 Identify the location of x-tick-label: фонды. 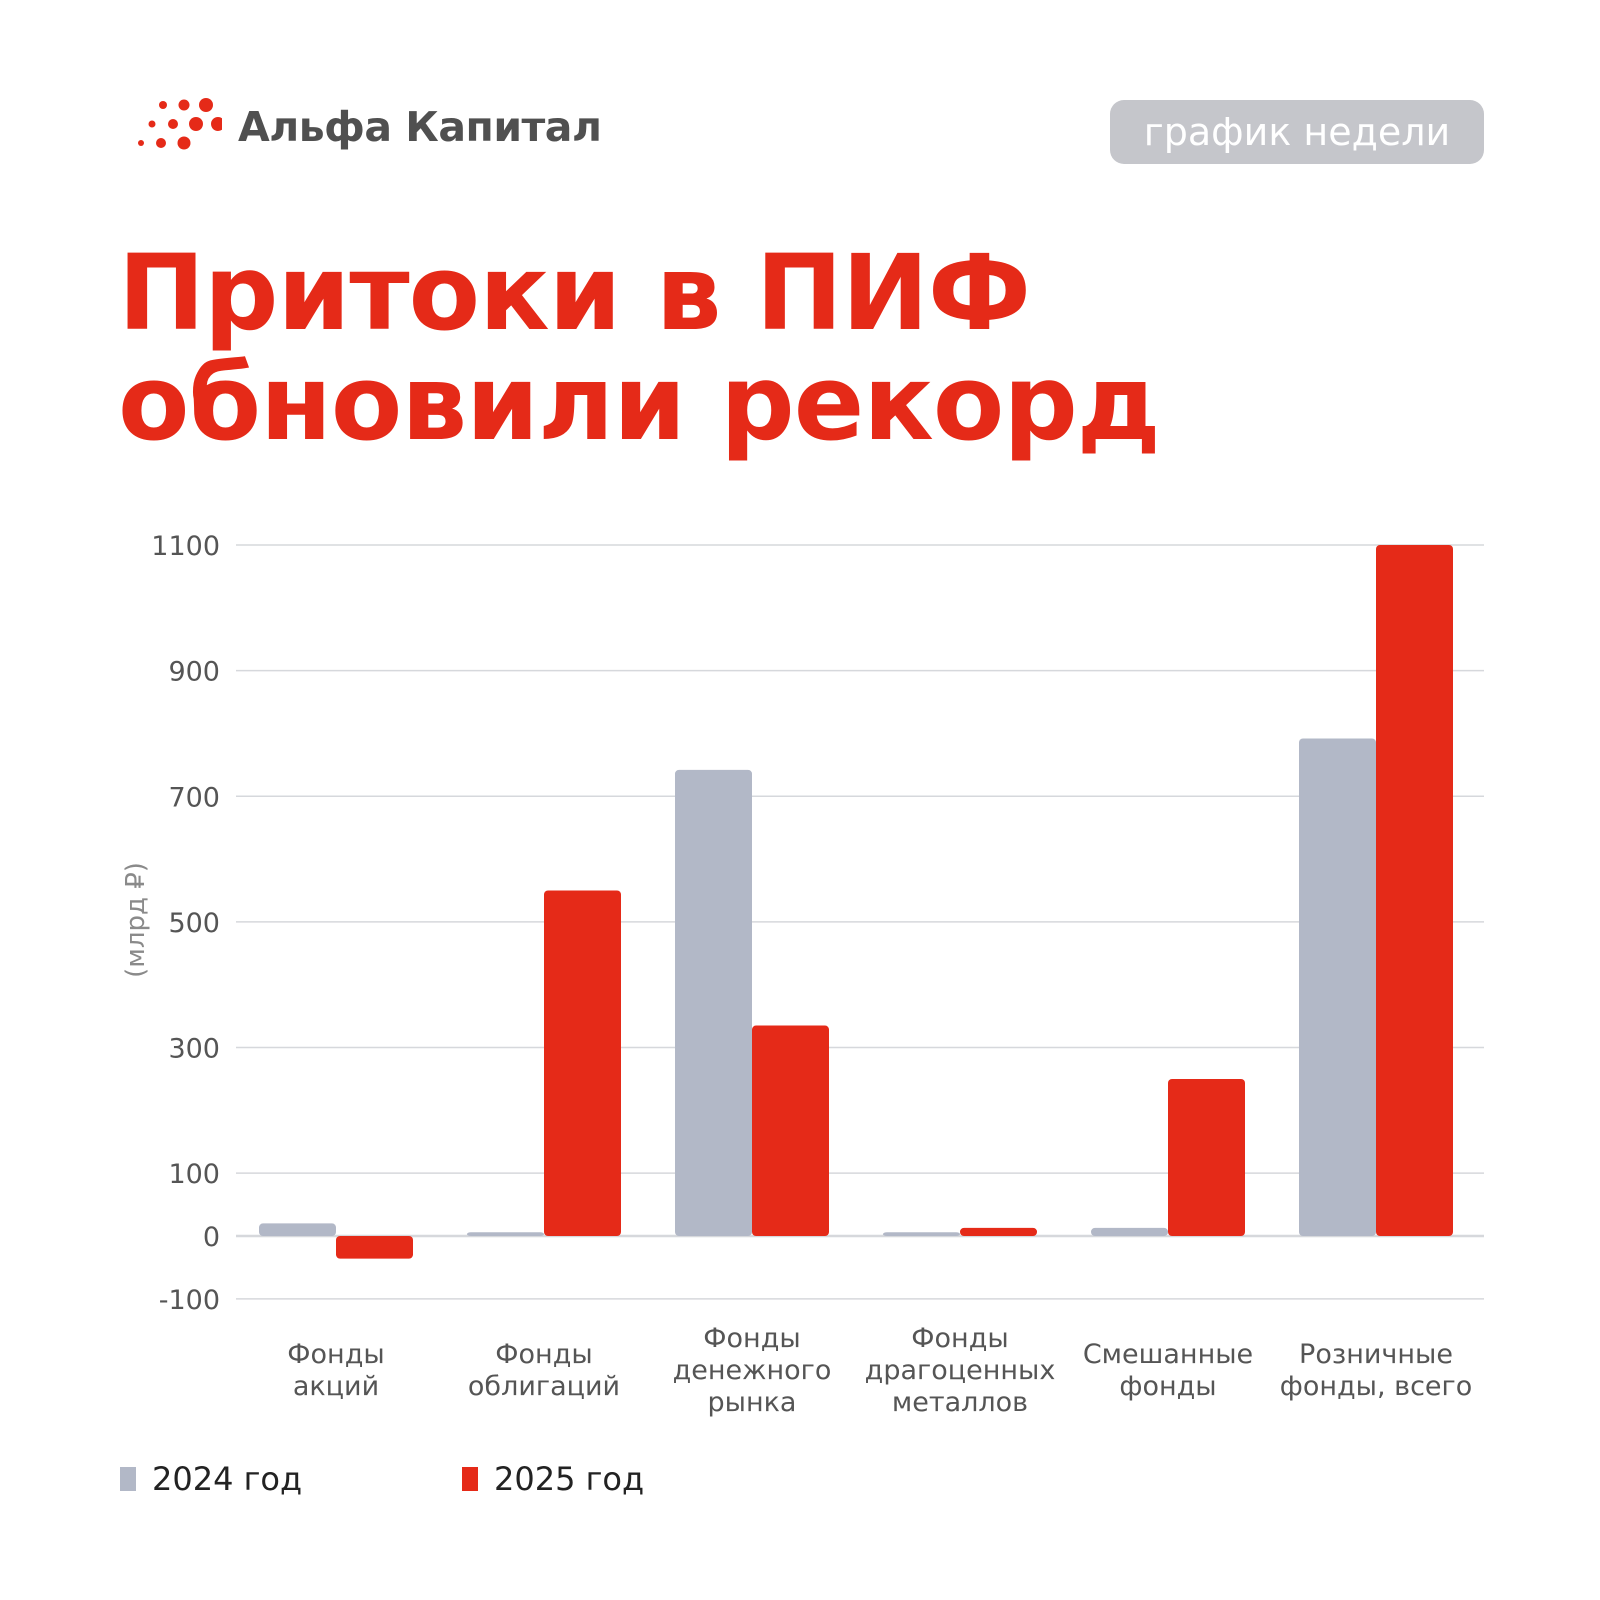
(1167, 1386).